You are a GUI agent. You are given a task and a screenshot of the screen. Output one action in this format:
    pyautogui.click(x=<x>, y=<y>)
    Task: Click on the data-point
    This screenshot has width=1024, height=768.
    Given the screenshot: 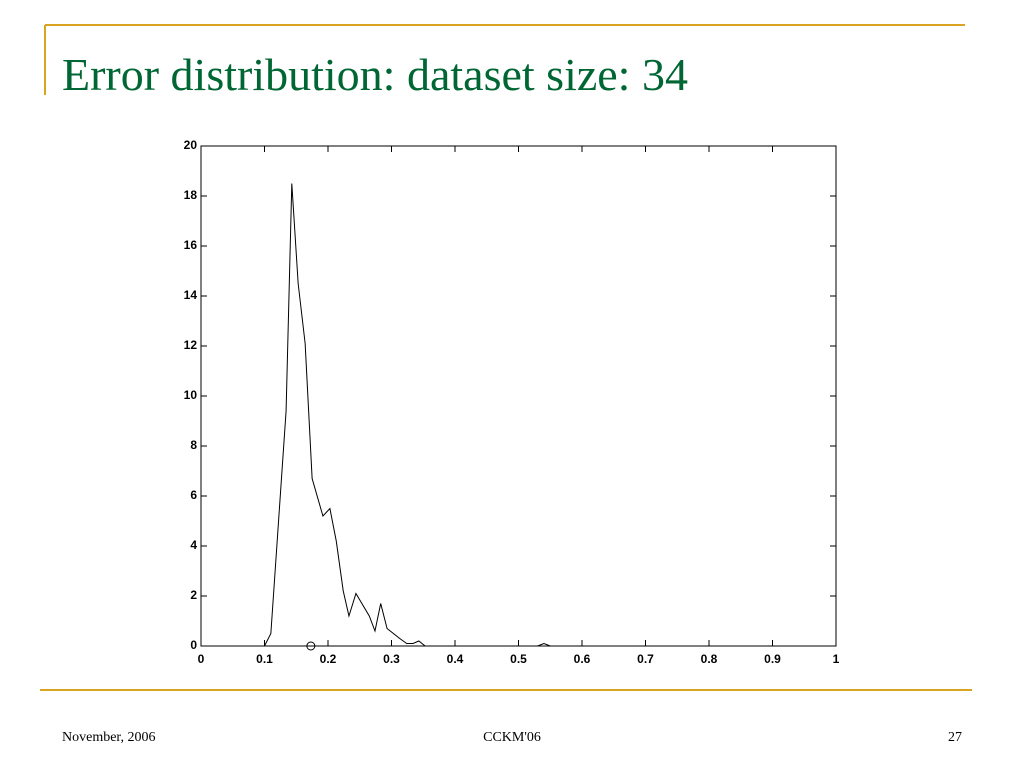 What is the action you would take?
    pyautogui.click(x=311, y=646)
    